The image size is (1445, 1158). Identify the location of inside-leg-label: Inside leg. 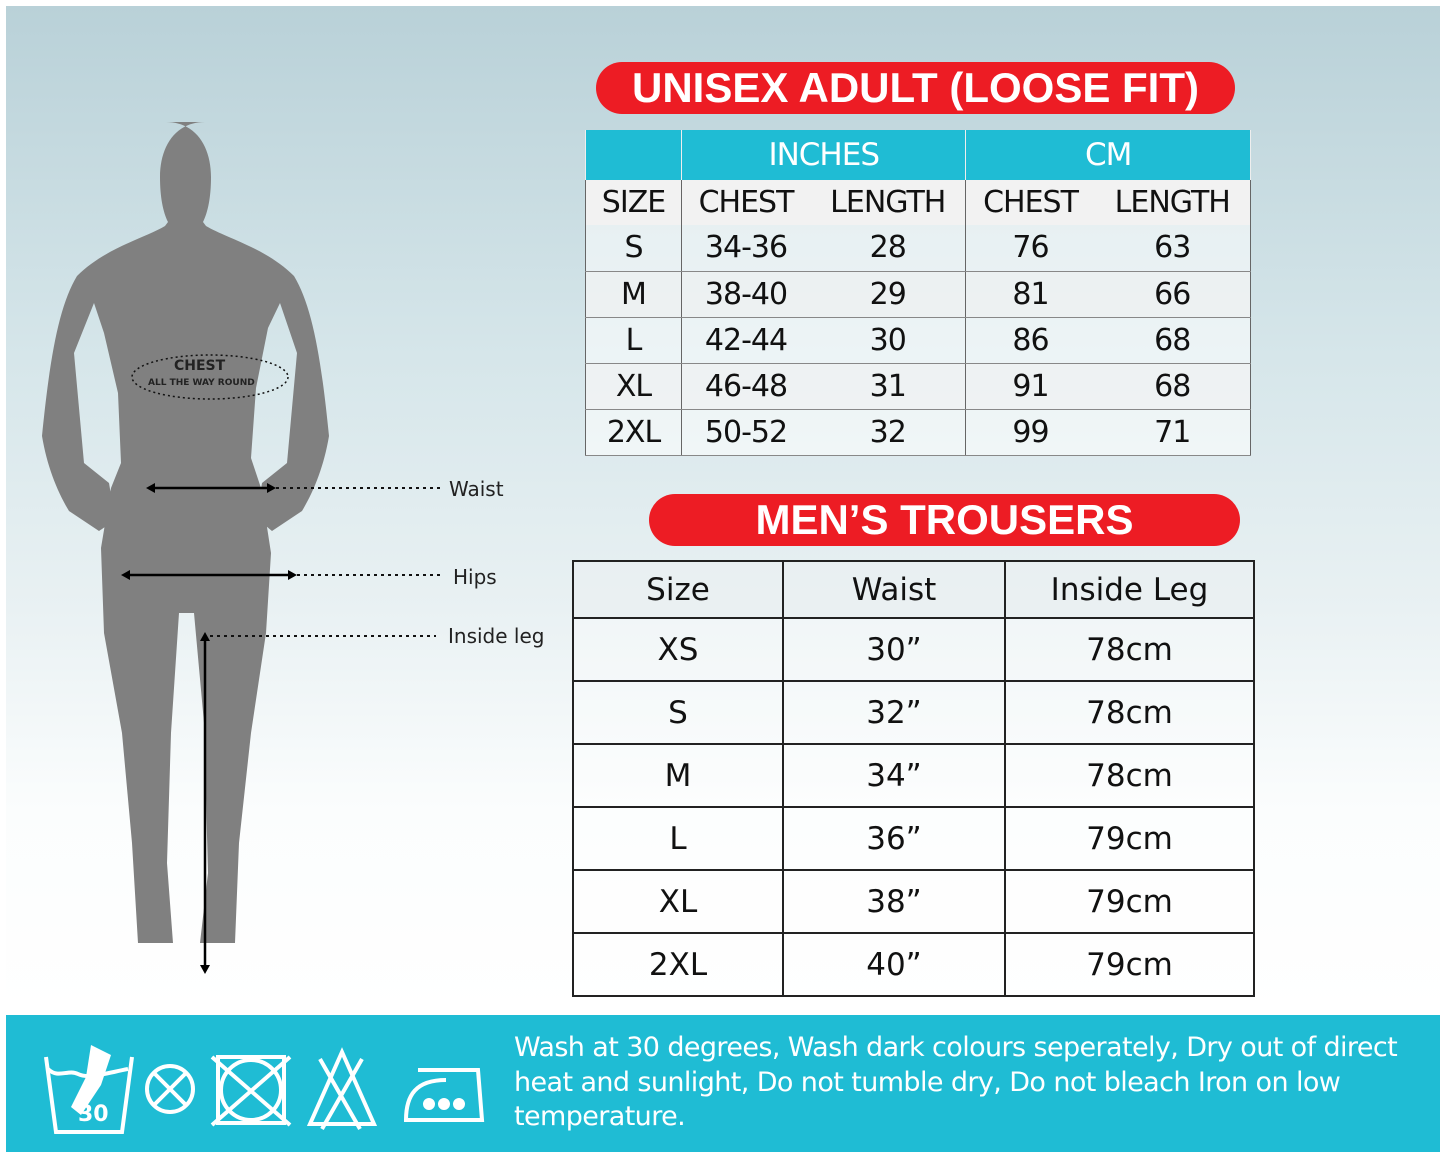
(496, 636).